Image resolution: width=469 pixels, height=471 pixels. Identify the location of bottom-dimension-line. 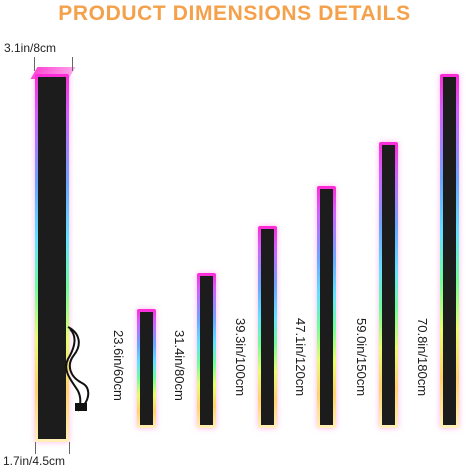
(35, 448).